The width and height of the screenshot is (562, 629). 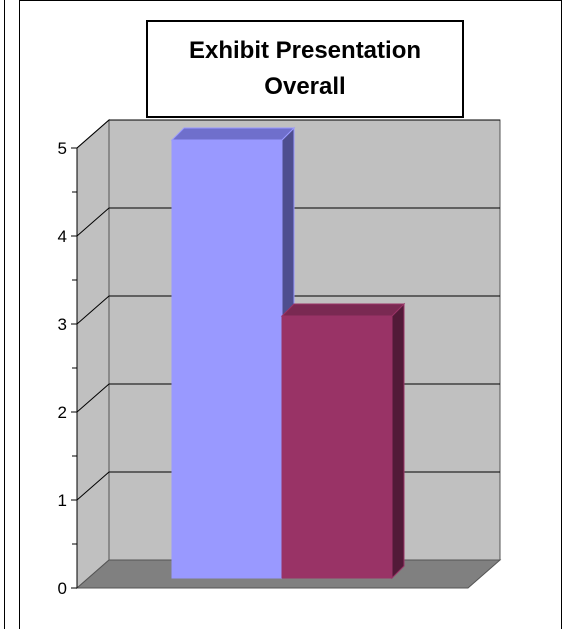 I want to click on side-wall, so click(x=93, y=354).